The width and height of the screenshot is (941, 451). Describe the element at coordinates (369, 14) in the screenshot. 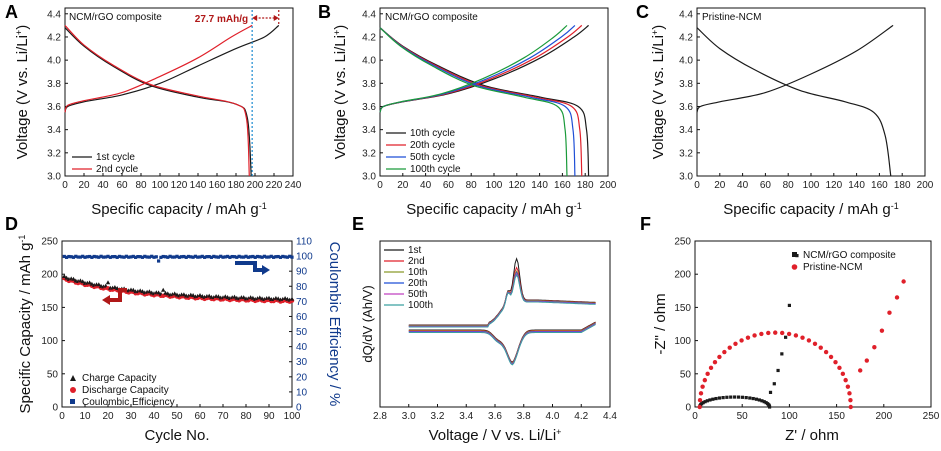

I see `y-tick-label-b: 4.4` at that location.